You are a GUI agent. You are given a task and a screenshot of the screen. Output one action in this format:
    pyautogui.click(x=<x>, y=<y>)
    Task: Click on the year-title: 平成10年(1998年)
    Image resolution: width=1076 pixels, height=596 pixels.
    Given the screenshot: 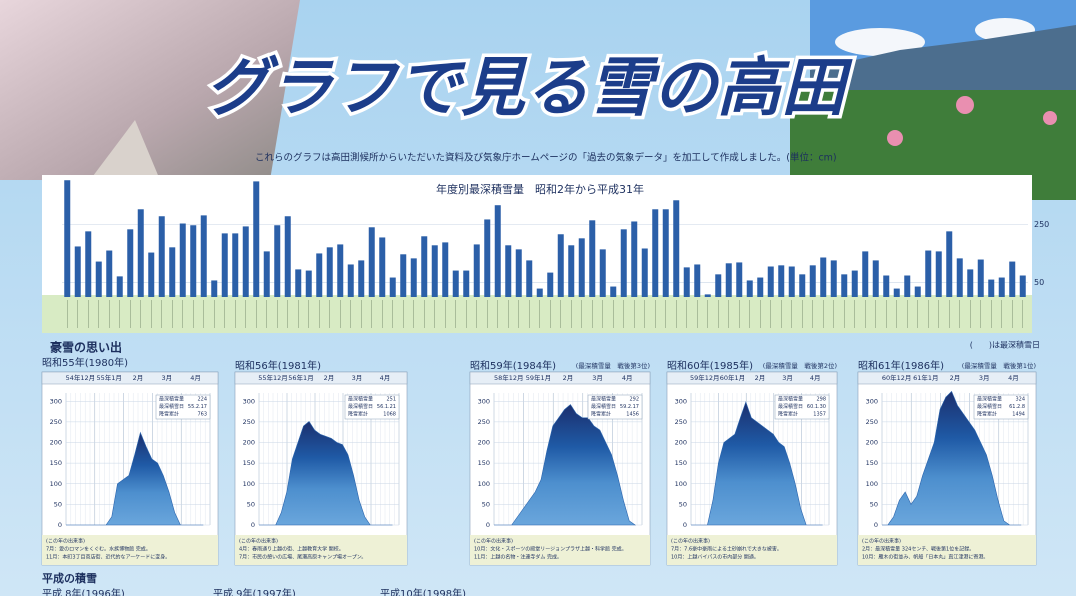 What is the action you would take?
    pyautogui.click(x=423, y=591)
    